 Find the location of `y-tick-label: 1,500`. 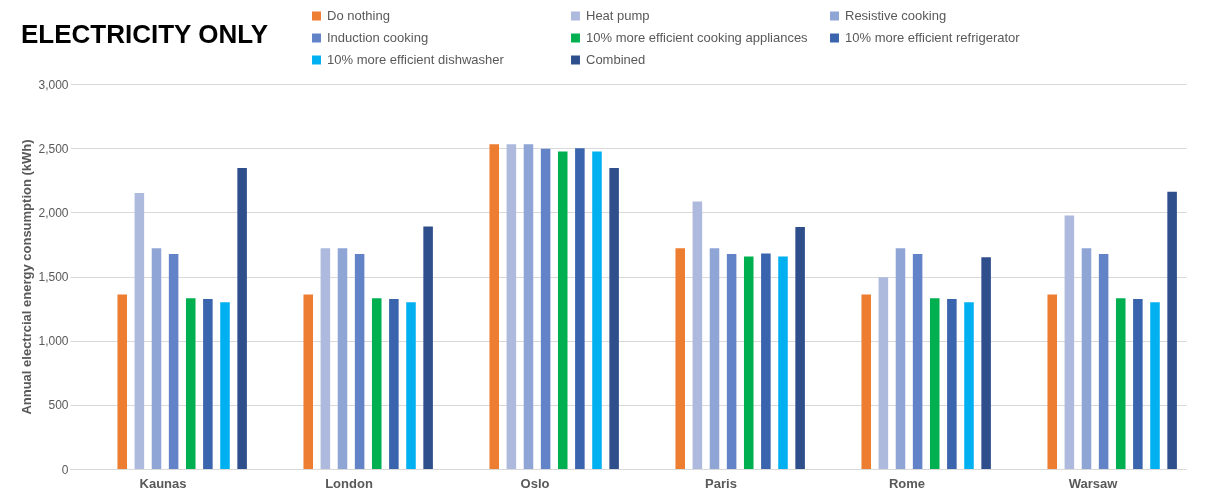

y-tick-label: 1,500 is located at coordinates (53, 277).